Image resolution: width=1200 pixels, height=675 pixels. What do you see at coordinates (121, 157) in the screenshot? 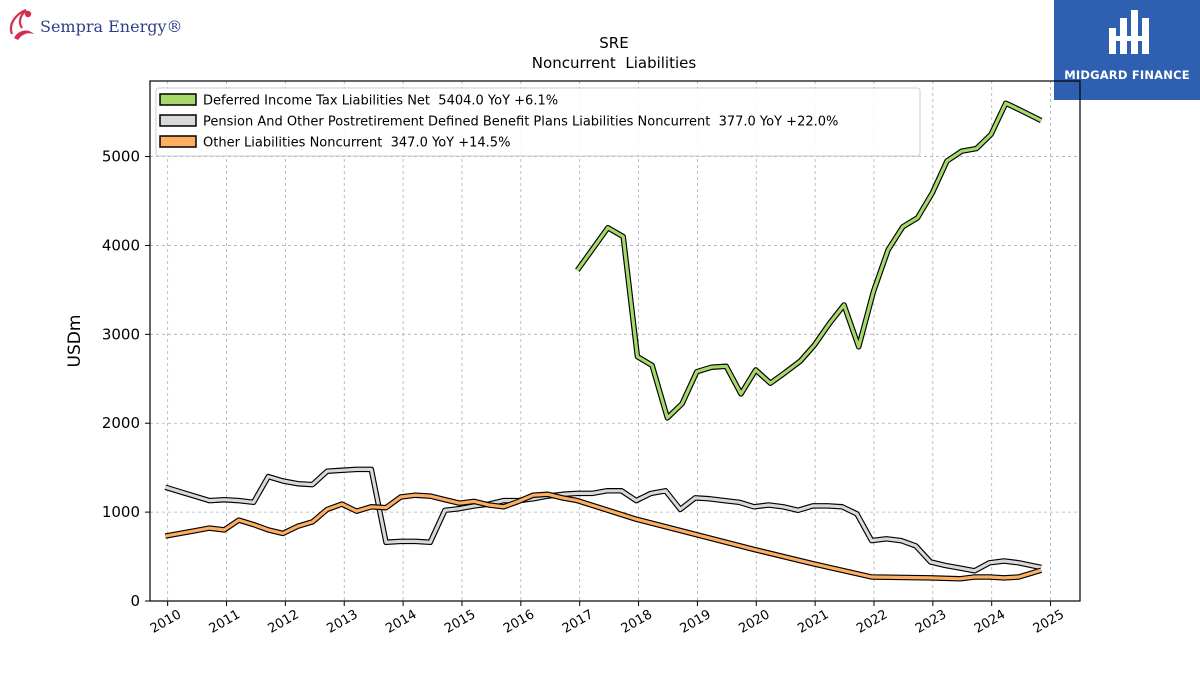
I see `y-tick-label: 5000` at bounding box center [121, 157].